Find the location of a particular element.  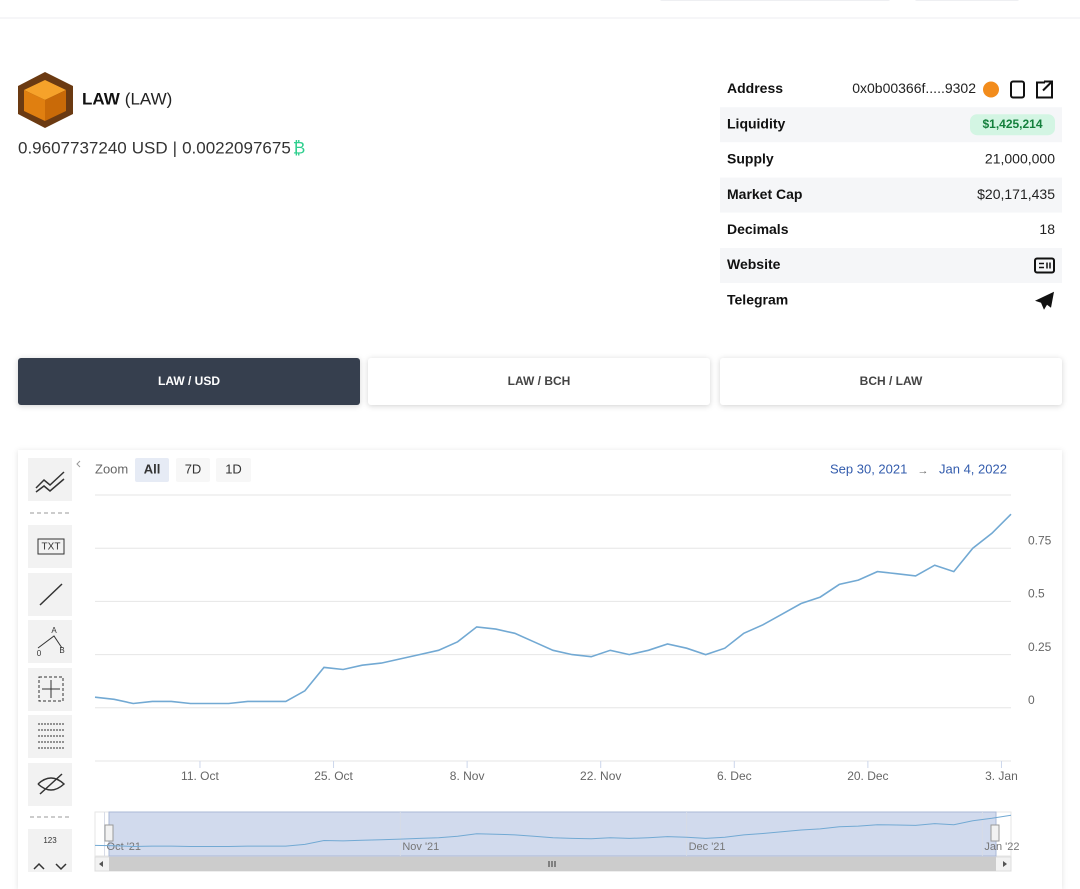

navigator-line is located at coordinates (553, 831).